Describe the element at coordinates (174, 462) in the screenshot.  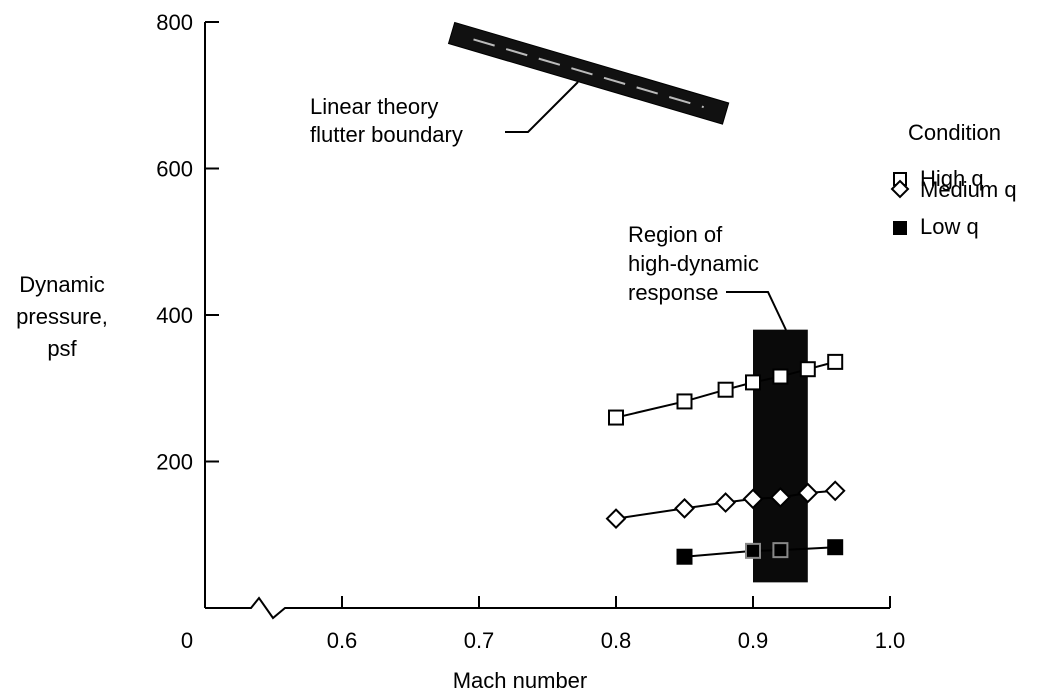
I see `y-tick-label: 200` at that location.